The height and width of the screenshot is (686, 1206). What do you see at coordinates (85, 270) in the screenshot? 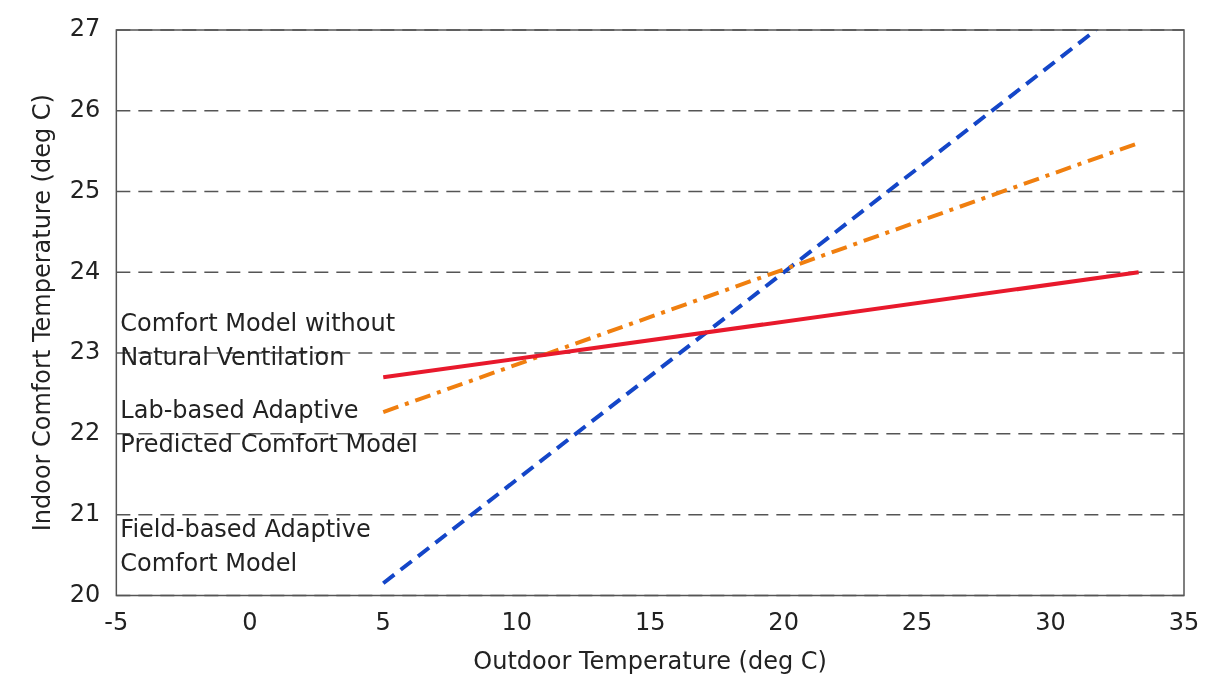
I see `y-tick-label: 24` at bounding box center [85, 270].